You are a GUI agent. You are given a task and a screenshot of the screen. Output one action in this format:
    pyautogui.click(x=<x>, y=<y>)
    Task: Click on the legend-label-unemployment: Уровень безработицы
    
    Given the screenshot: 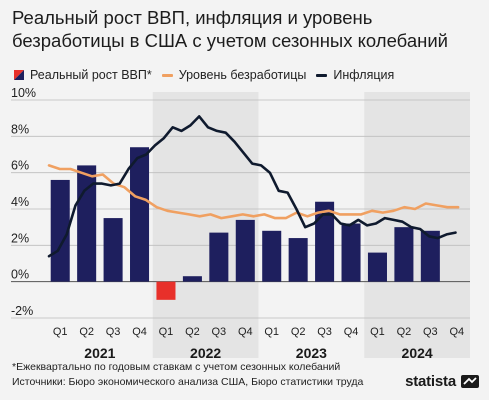 What is the action you would take?
    pyautogui.click(x=242, y=75)
    